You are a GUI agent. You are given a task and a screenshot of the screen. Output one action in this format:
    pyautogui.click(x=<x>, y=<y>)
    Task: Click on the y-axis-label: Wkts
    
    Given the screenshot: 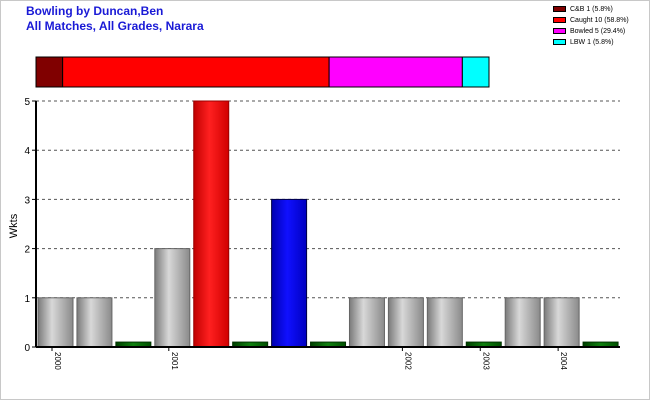 What is the action you would take?
    pyautogui.click(x=14, y=225)
    